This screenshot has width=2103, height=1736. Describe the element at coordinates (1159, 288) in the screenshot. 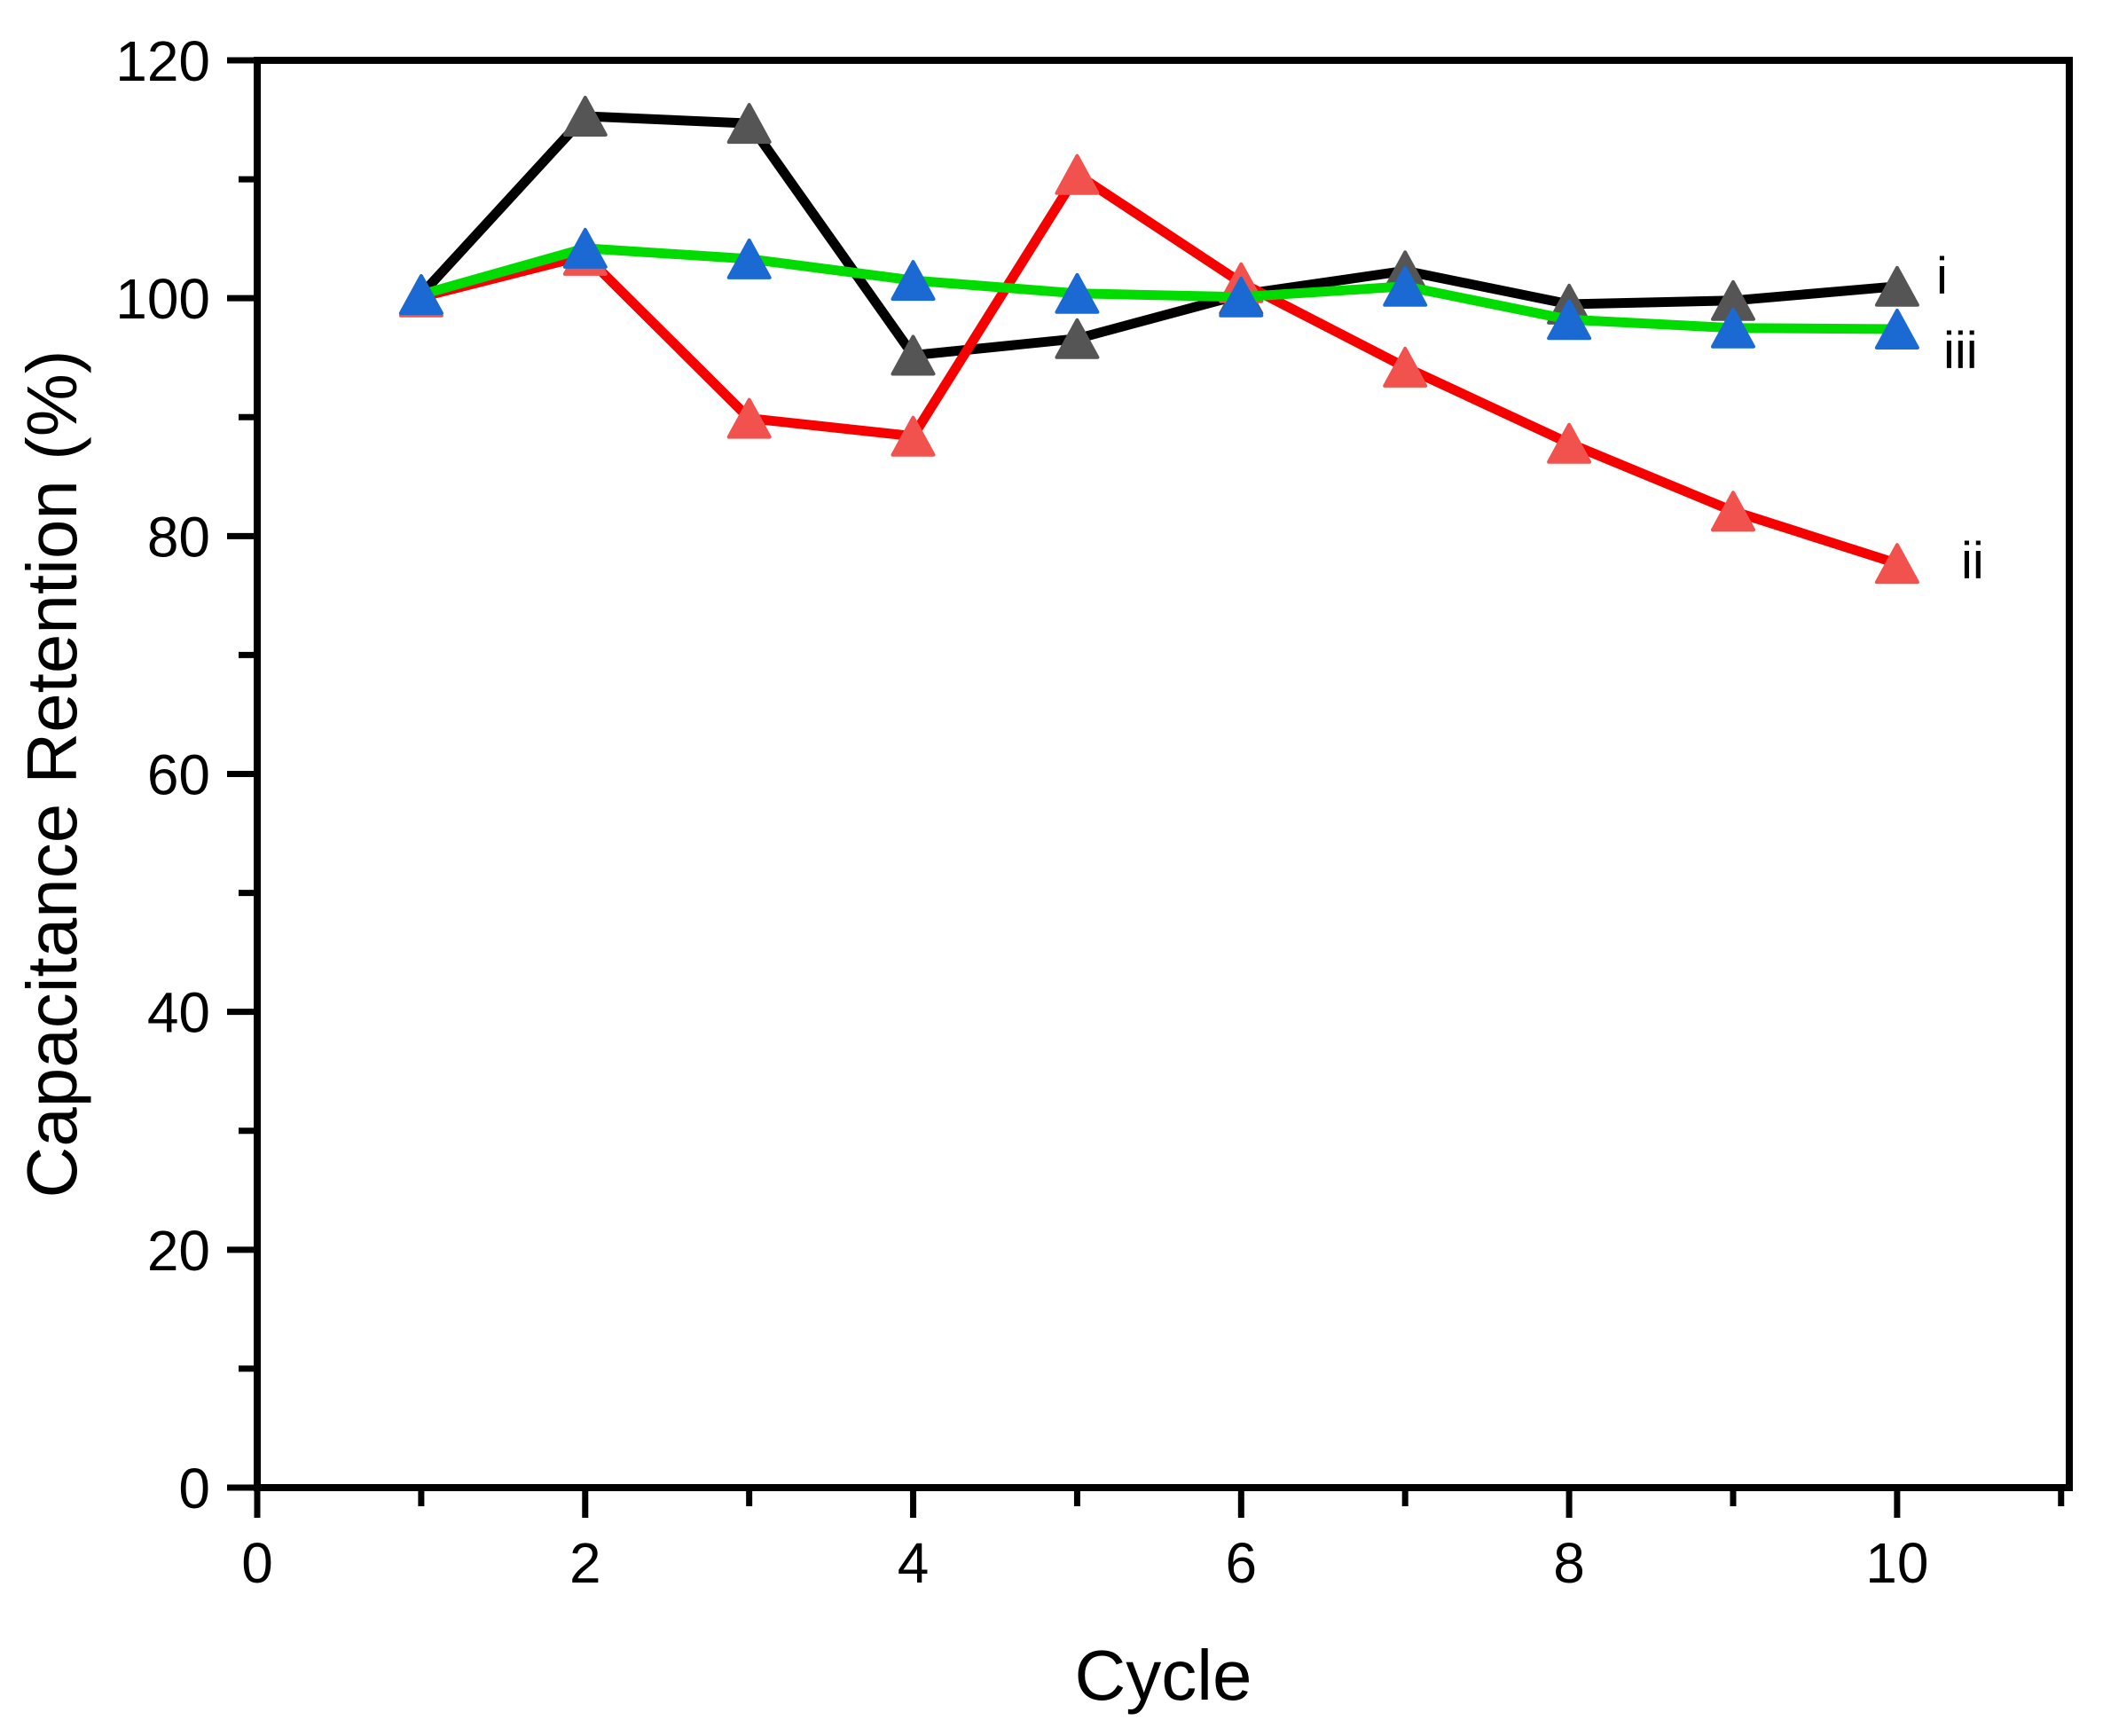

I see `series-line-iii` at that location.